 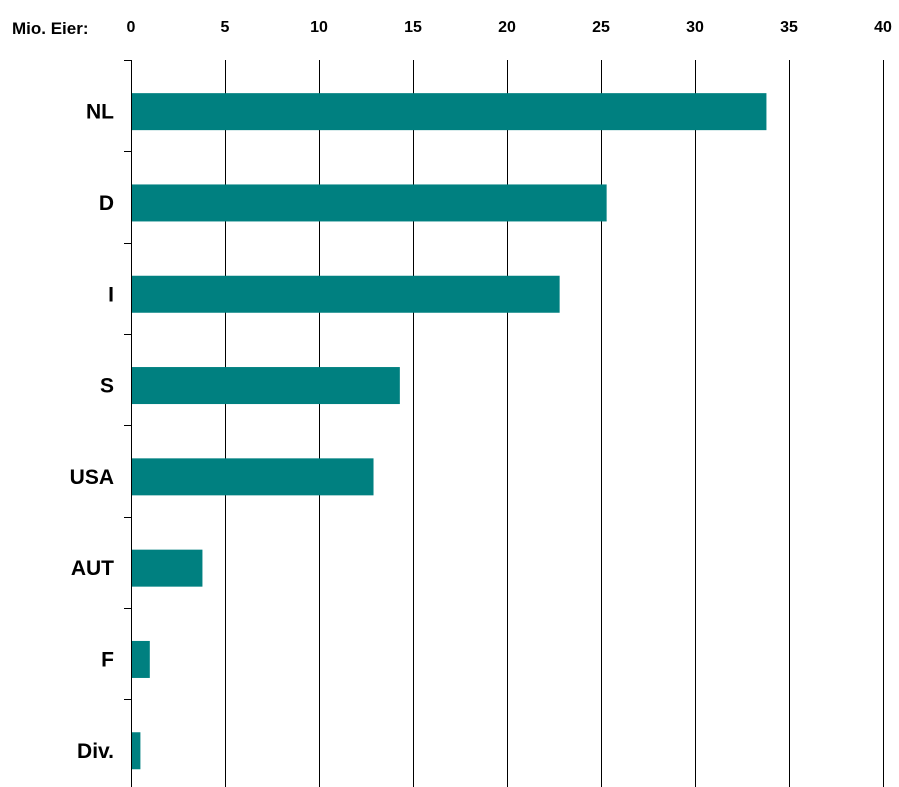 I want to click on category-labels: NL D I S USA AUT F Div., so click(x=92, y=432).